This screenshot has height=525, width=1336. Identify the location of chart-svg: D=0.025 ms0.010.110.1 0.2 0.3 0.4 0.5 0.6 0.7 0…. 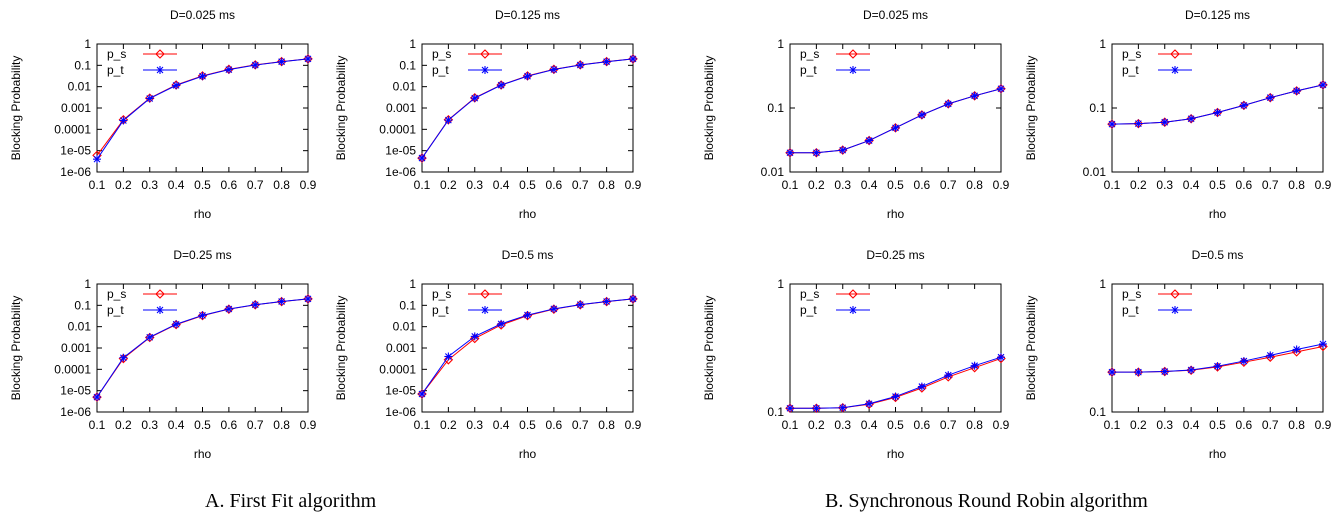
(856, 114).